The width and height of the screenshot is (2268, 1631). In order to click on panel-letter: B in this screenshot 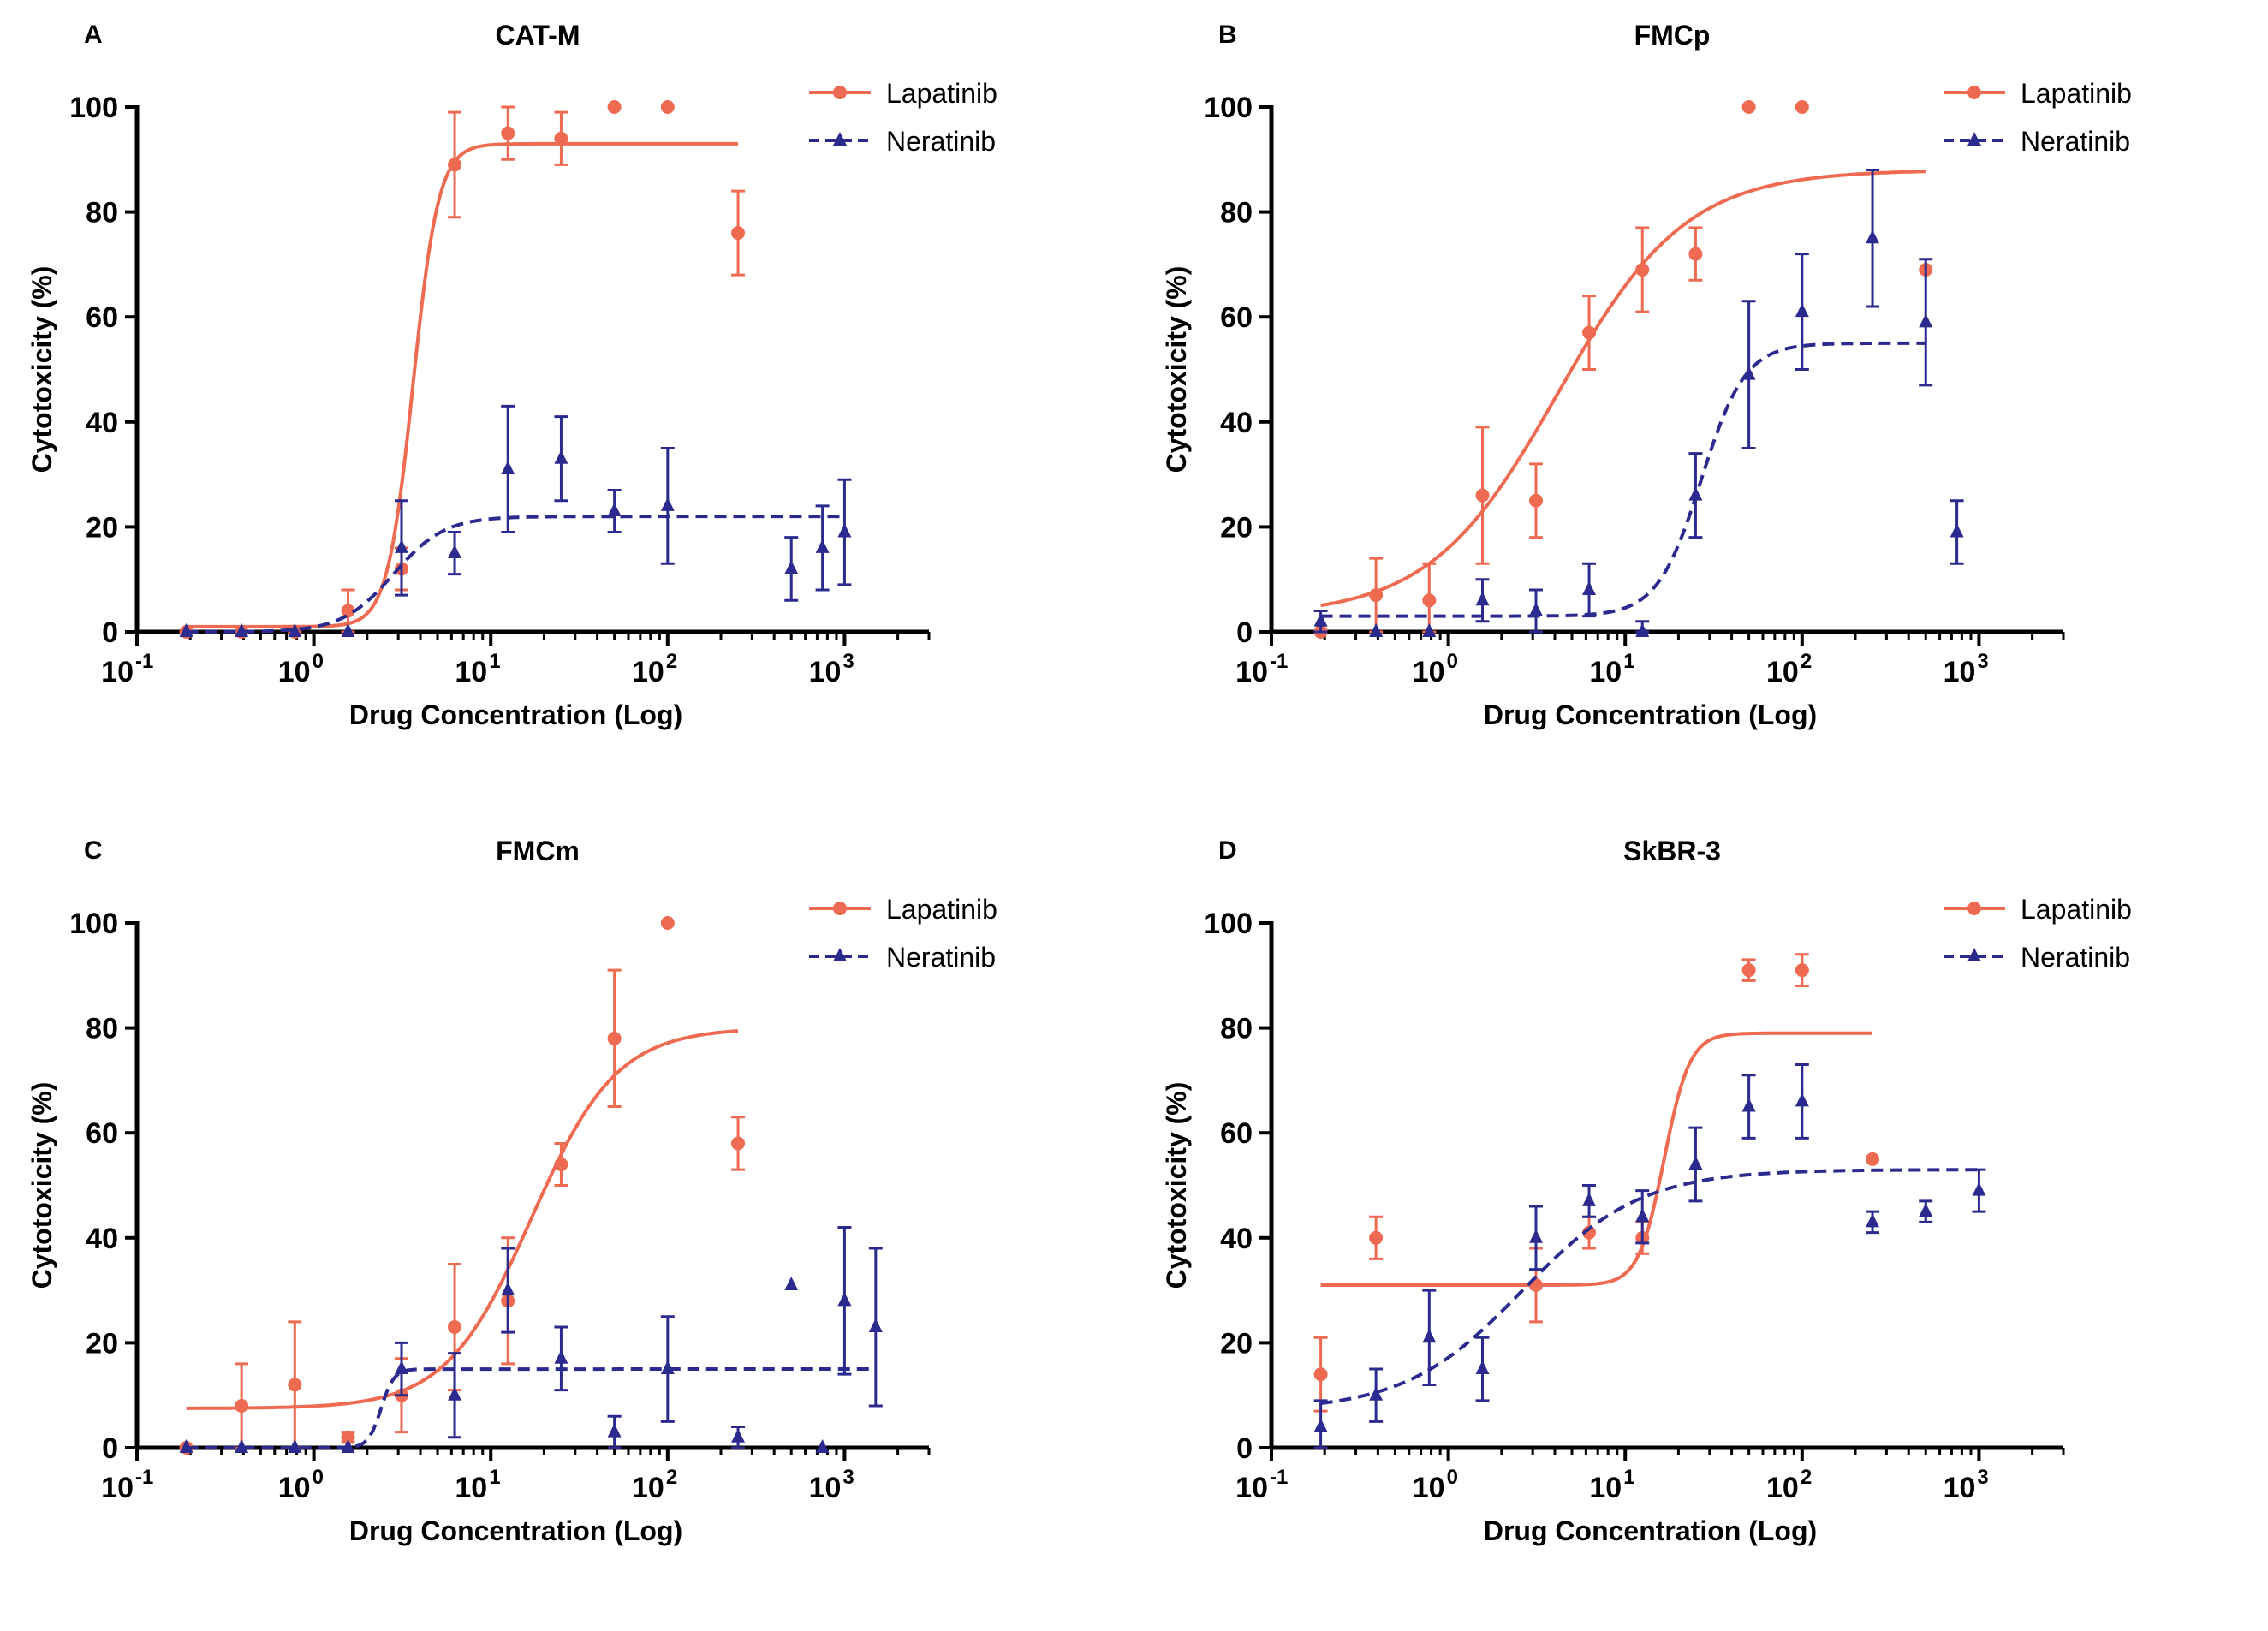, I will do `click(1227, 35)`.